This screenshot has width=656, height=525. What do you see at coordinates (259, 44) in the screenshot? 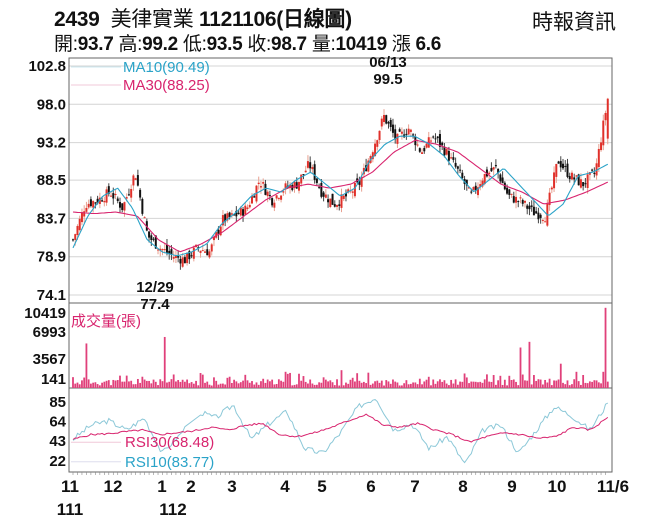
I see `ohlc-label: 收:` at bounding box center [259, 44].